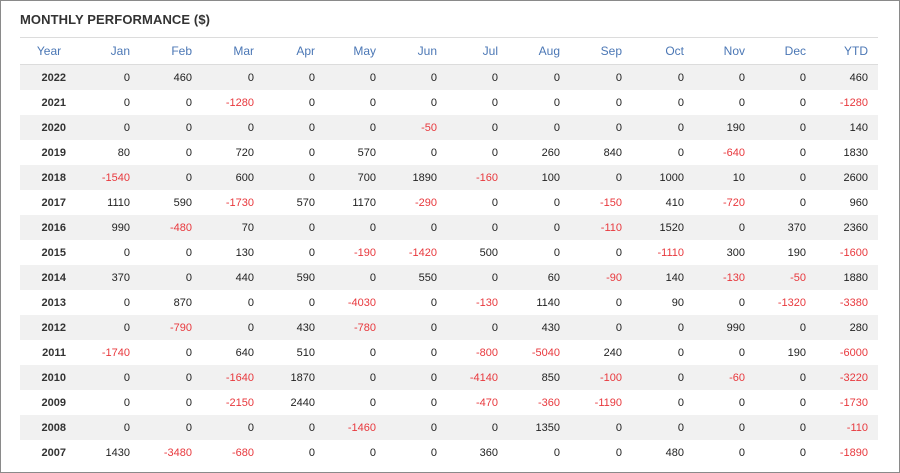 This screenshot has width=900, height=473. What do you see at coordinates (233, 352) in the screenshot?
I see `mar-value-cell: 640` at bounding box center [233, 352].